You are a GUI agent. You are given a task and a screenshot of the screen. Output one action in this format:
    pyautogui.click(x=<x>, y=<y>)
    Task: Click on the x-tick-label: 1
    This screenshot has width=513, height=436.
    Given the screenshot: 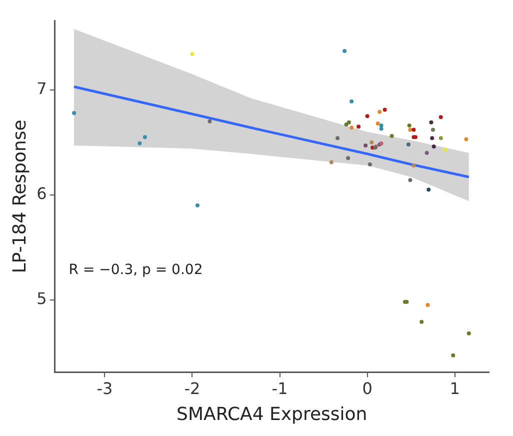 What is the action you would take?
    pyautogui.click(x=455, y=388)
    